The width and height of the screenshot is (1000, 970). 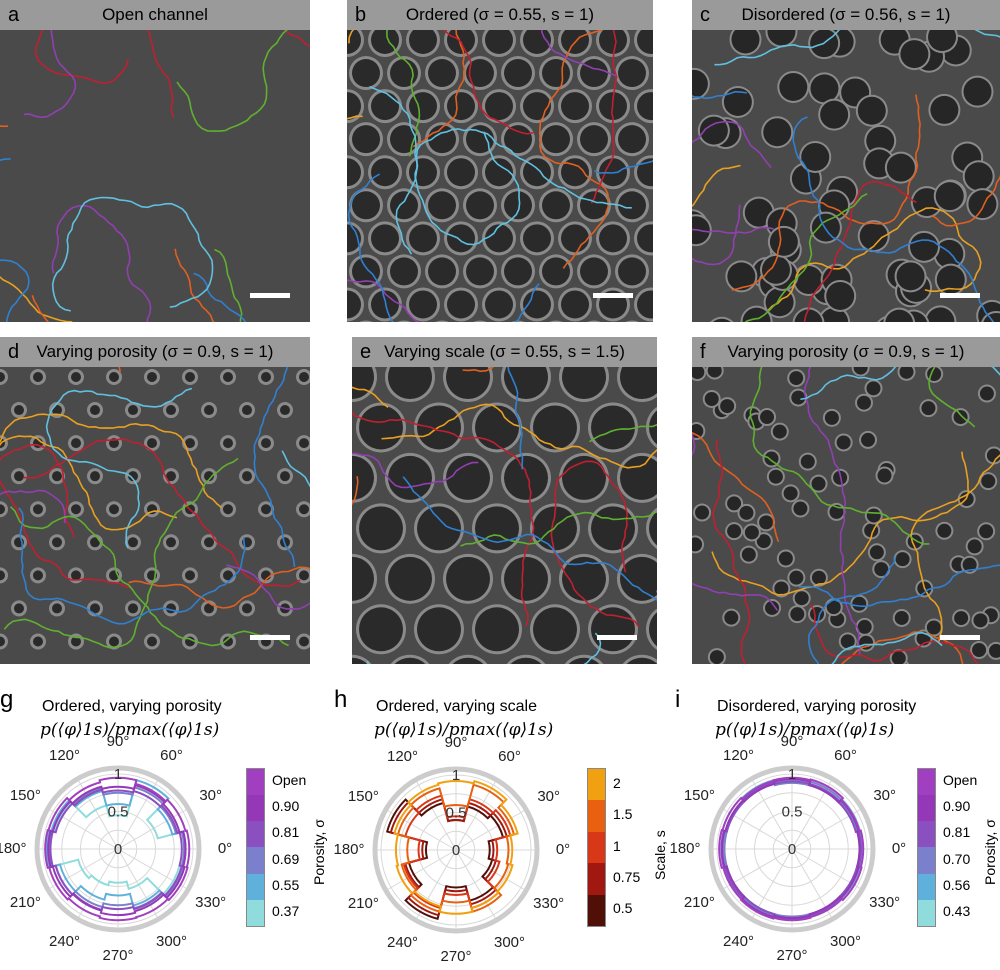 I want to click on angle-tick: 270°, so click(x=456, y=956).